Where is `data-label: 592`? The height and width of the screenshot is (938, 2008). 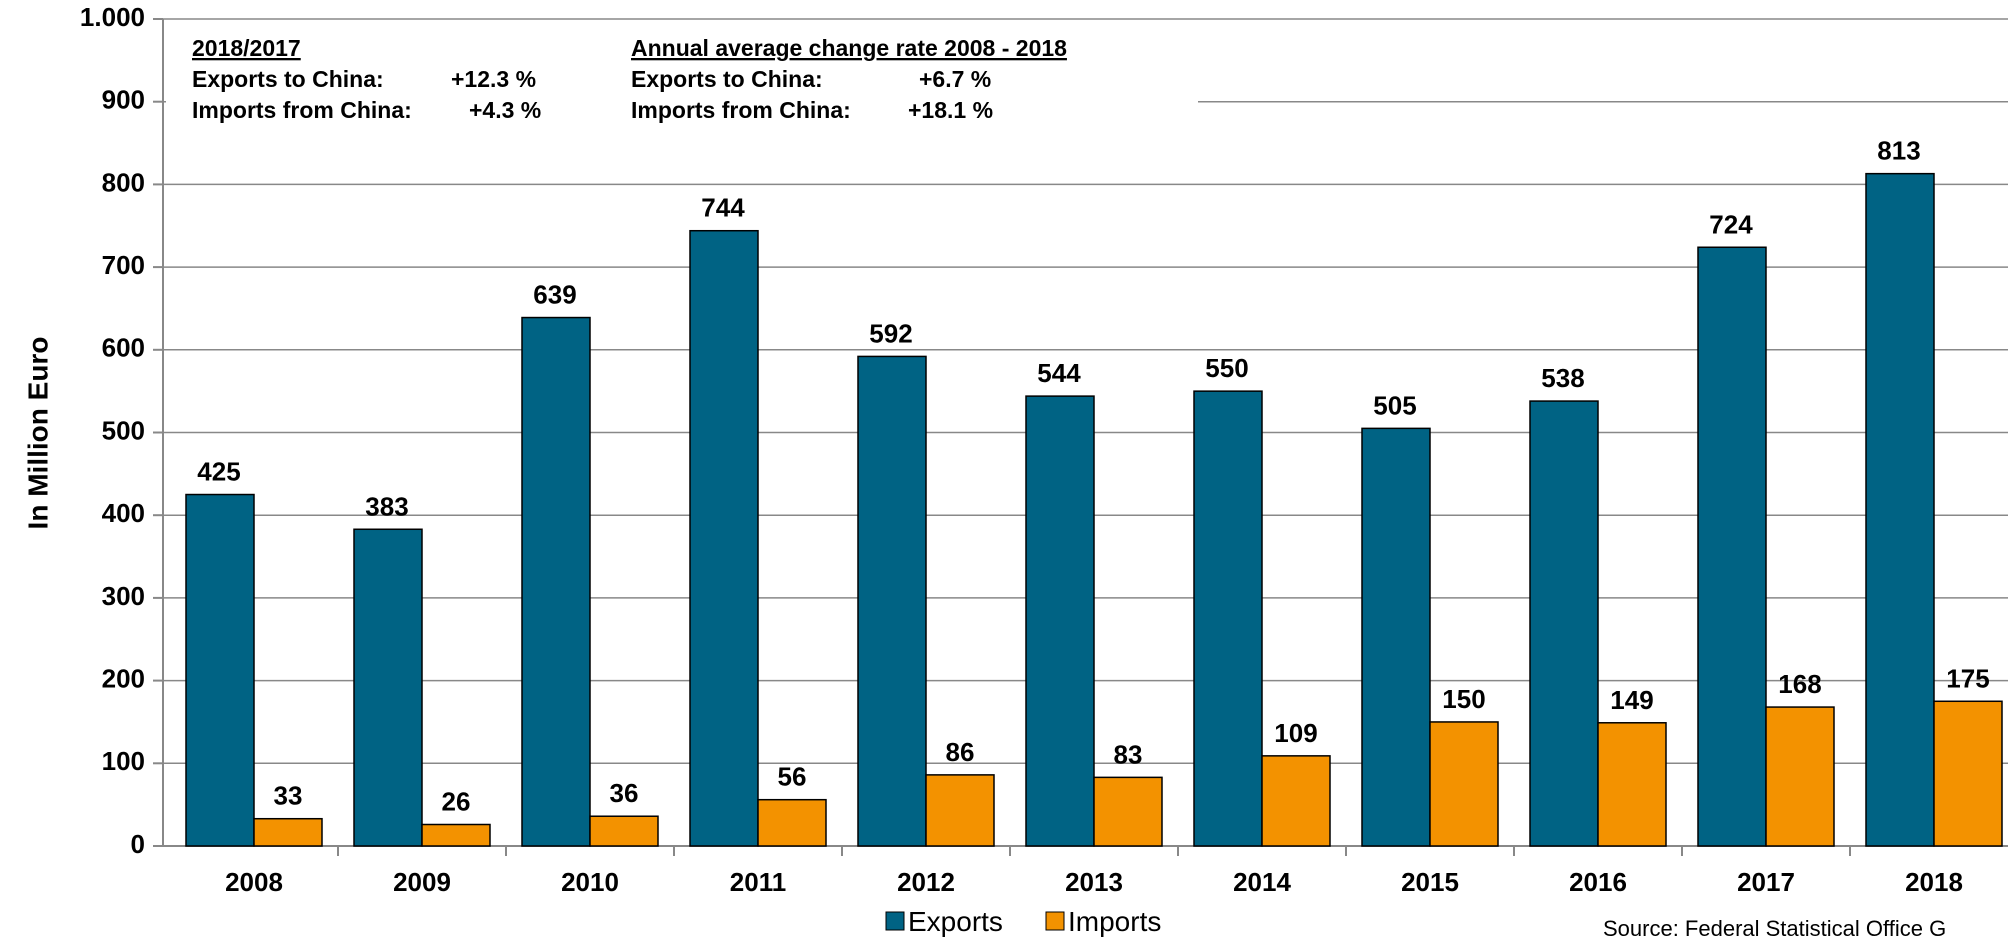 data-label: 592 is located at coordinates (890, 333).